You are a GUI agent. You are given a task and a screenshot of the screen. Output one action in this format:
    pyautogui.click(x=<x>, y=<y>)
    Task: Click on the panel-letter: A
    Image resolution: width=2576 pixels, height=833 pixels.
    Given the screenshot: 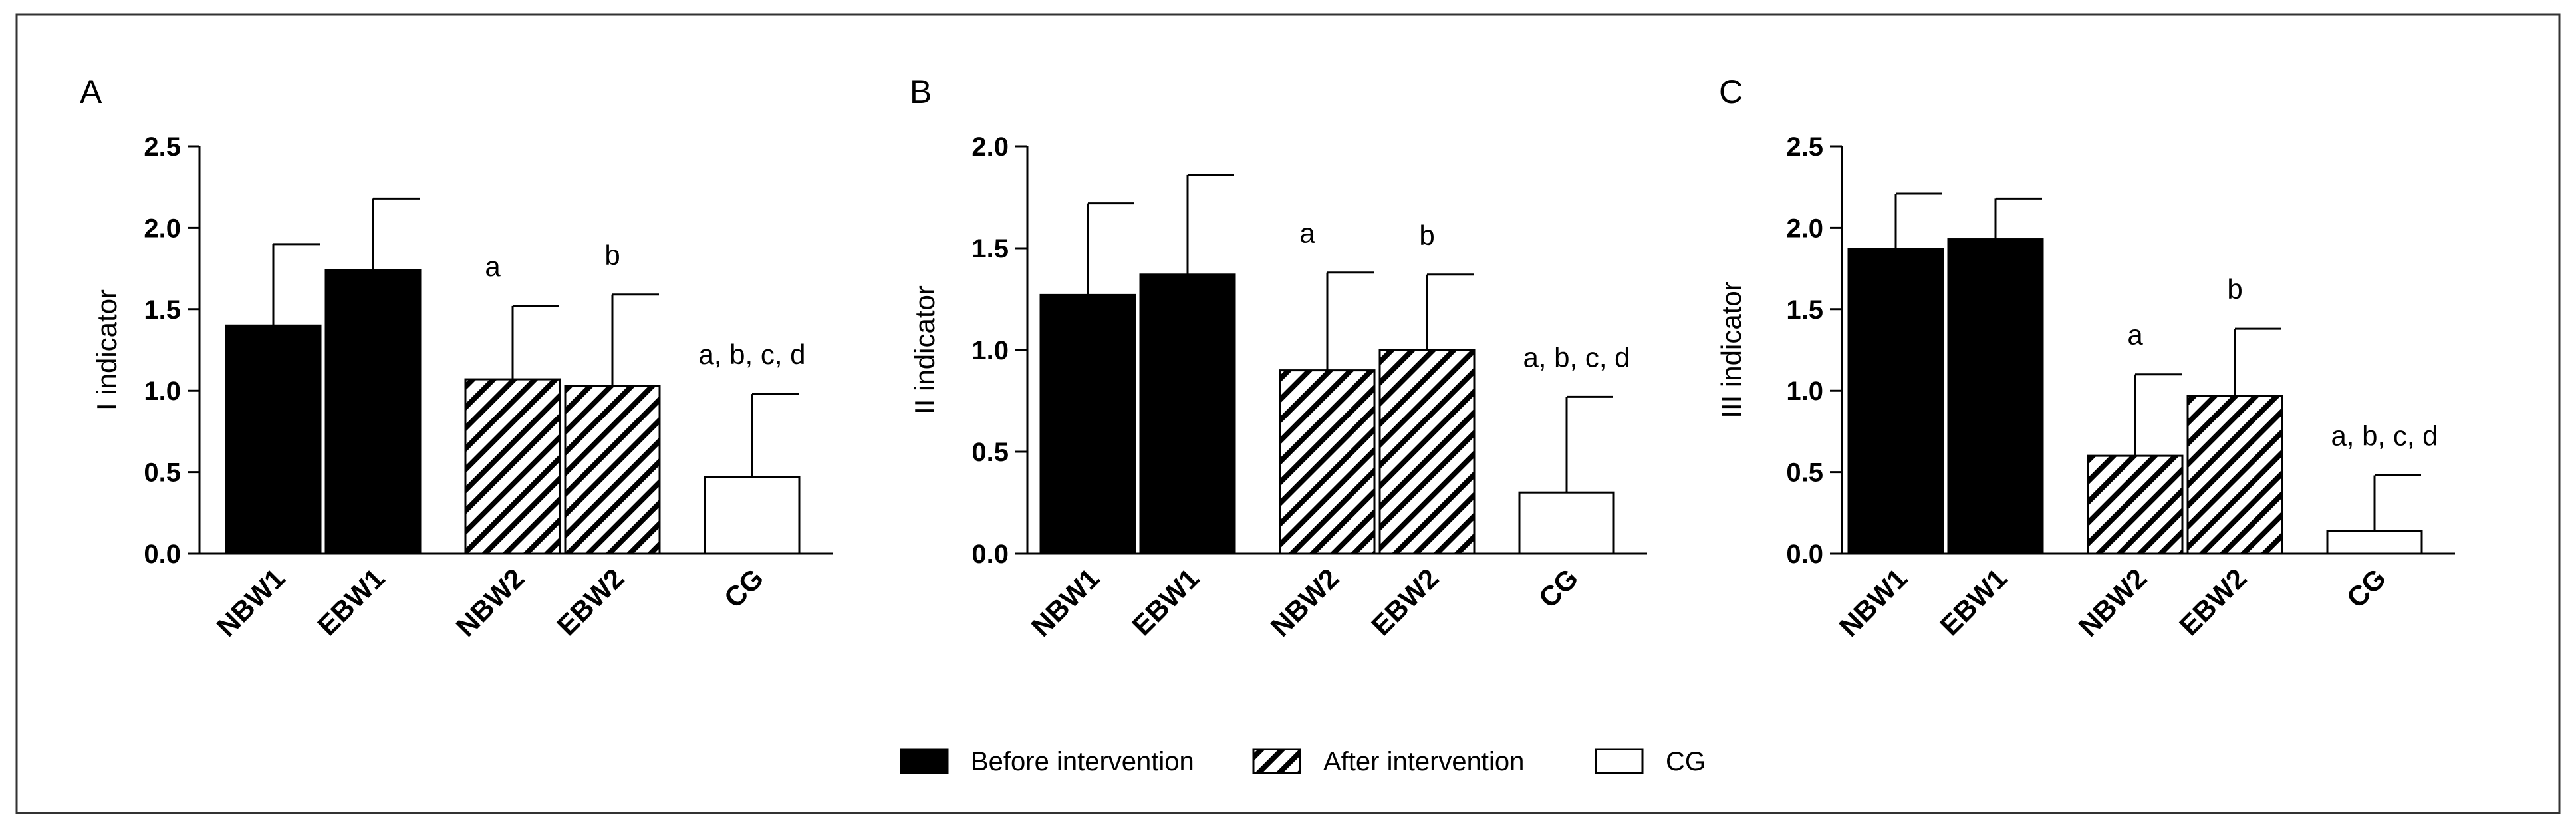 What is the action you would take?
    pyautogui.click(x=91, y=91)
    